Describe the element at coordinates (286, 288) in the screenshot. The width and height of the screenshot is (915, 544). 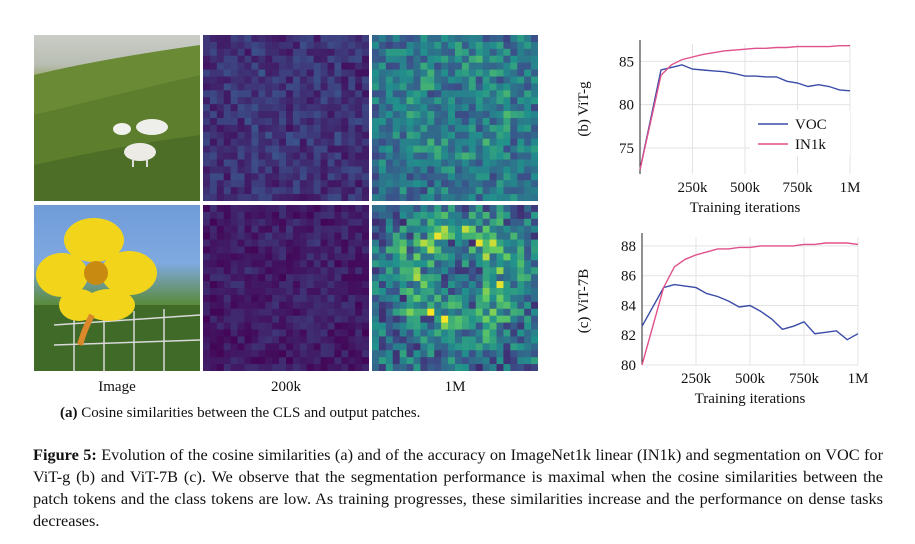
I see `heatmap-200k-row2` at that location.